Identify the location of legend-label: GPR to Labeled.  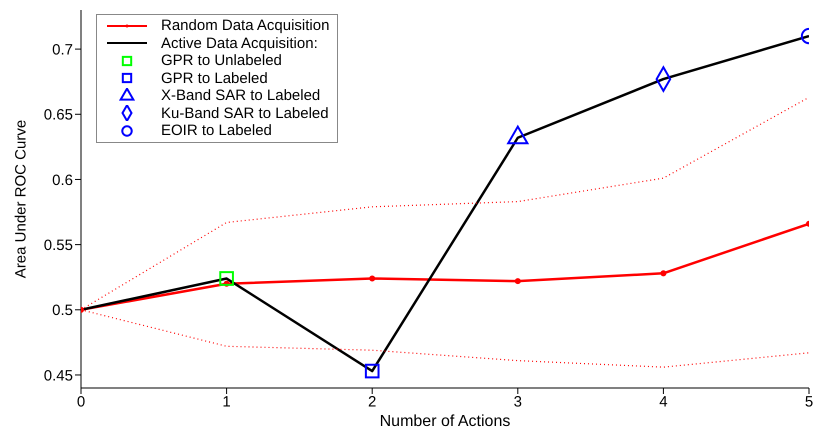
(214, 78).